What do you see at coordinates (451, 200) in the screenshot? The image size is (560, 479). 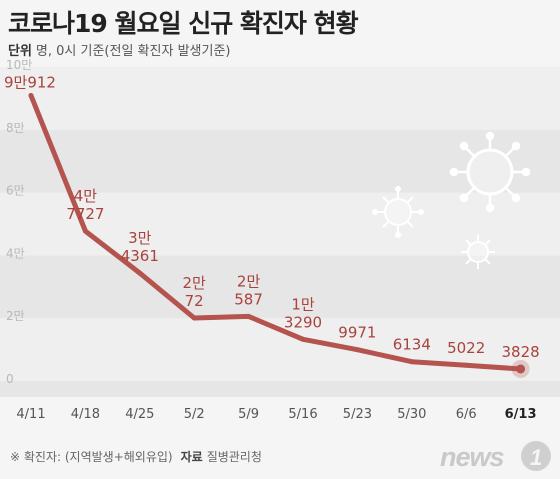 I see `virus-decoration-icon` at bounding box center [451, 200].